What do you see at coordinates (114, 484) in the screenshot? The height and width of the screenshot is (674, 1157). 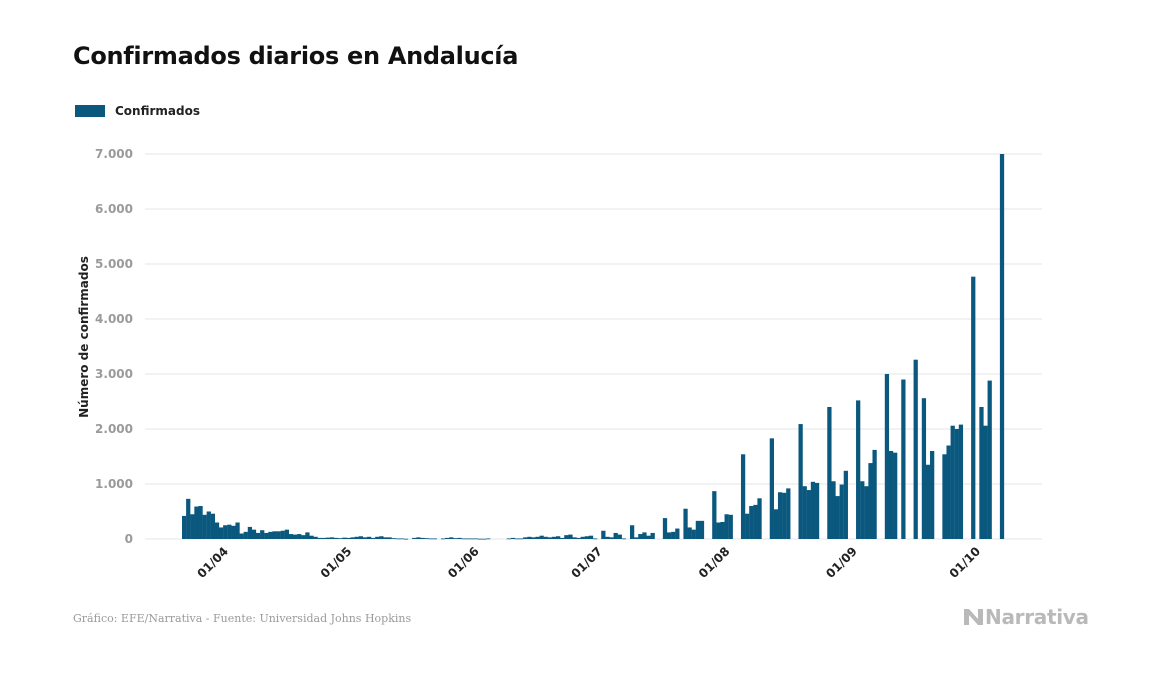 I see `y-tick-label: 1.000` at bounding box center [114, 484].